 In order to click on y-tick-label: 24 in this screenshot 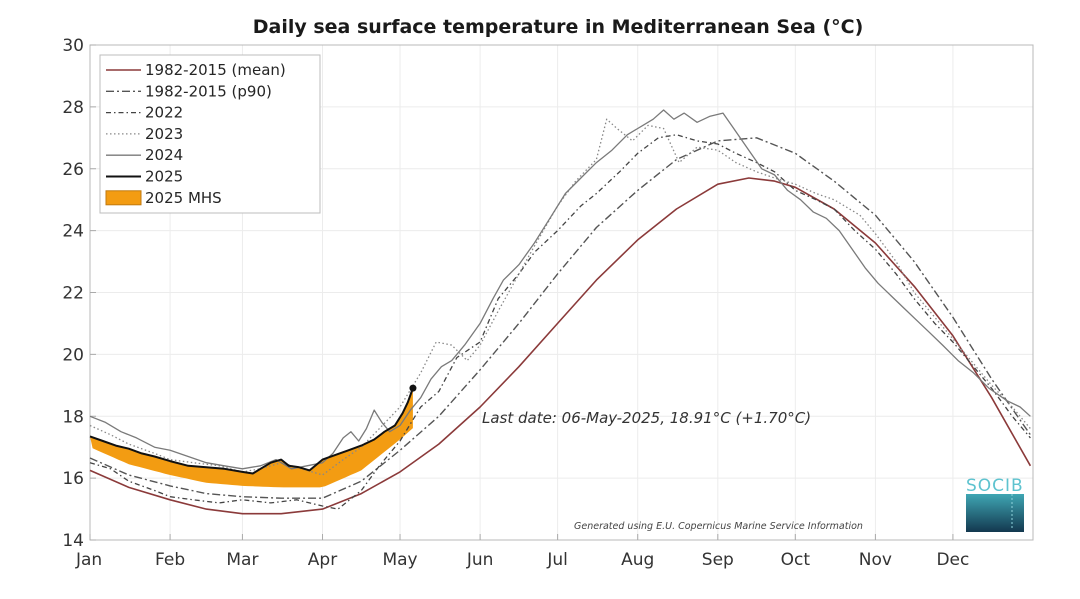, I will do `click(73, 232)`.